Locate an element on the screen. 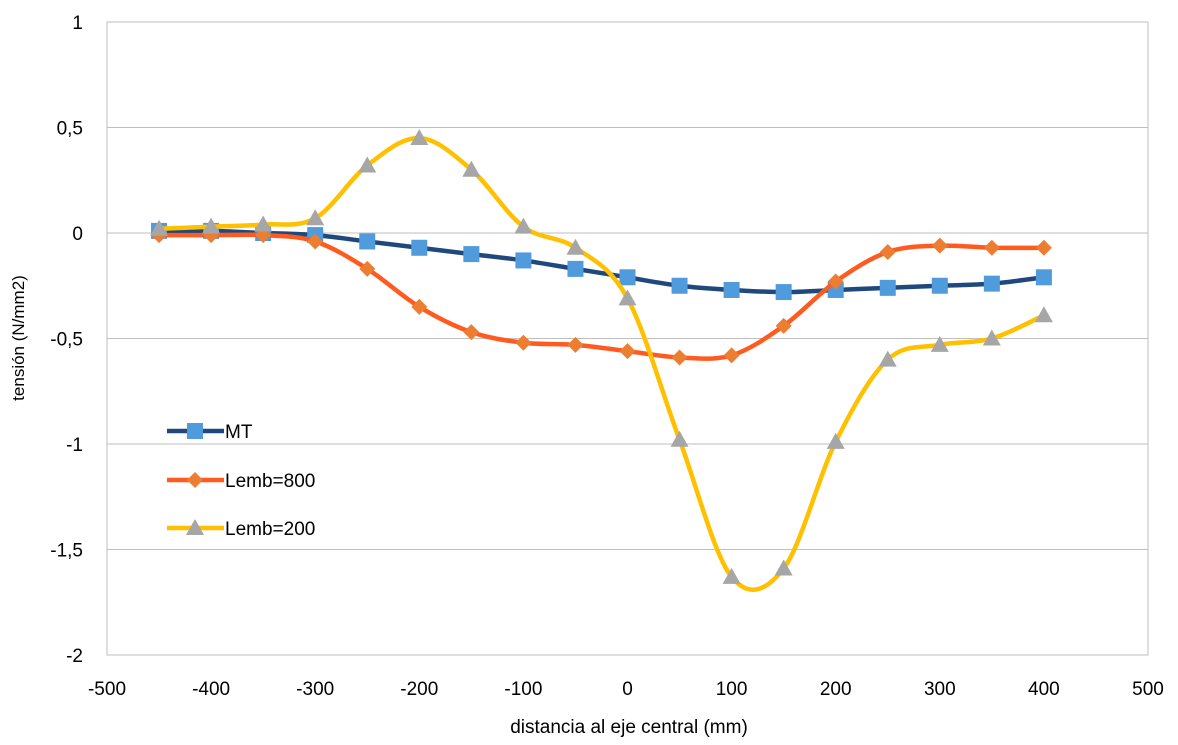 This screenshot has height=745, width=1178. y-tick-label: -2 is located at coordinates (74, 656).